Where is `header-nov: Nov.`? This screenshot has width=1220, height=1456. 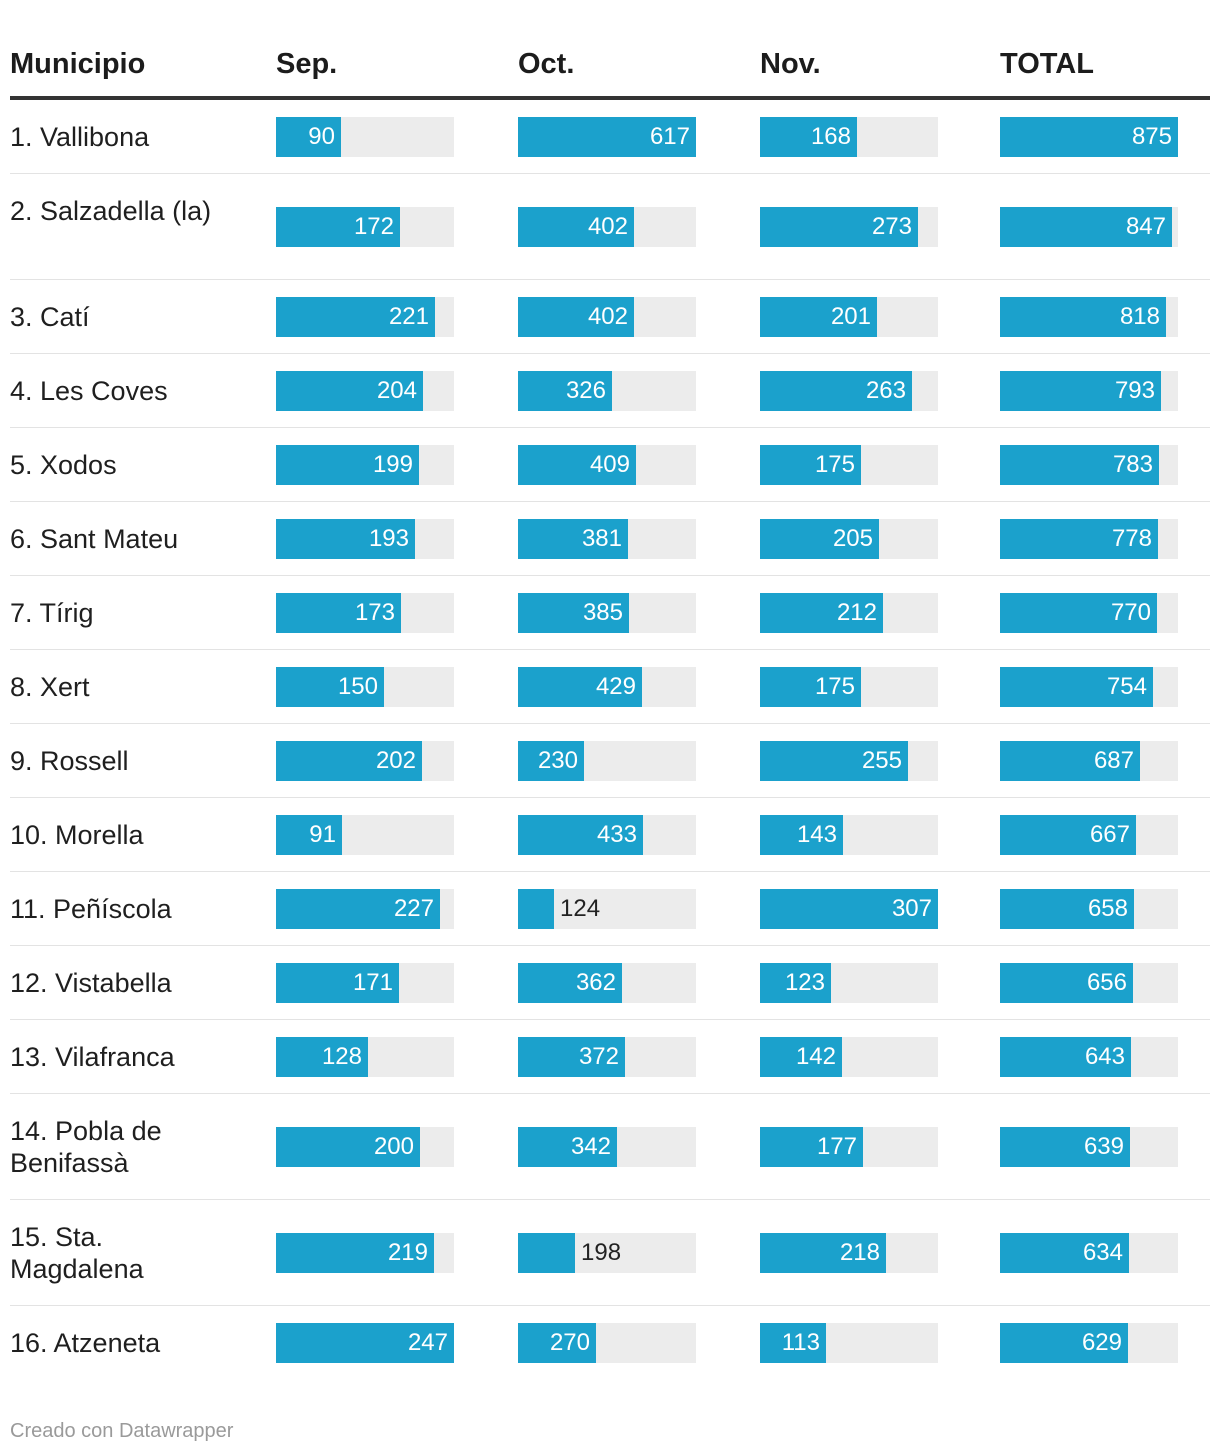 header-nov: Nov. is located at coordinates (790, 64).